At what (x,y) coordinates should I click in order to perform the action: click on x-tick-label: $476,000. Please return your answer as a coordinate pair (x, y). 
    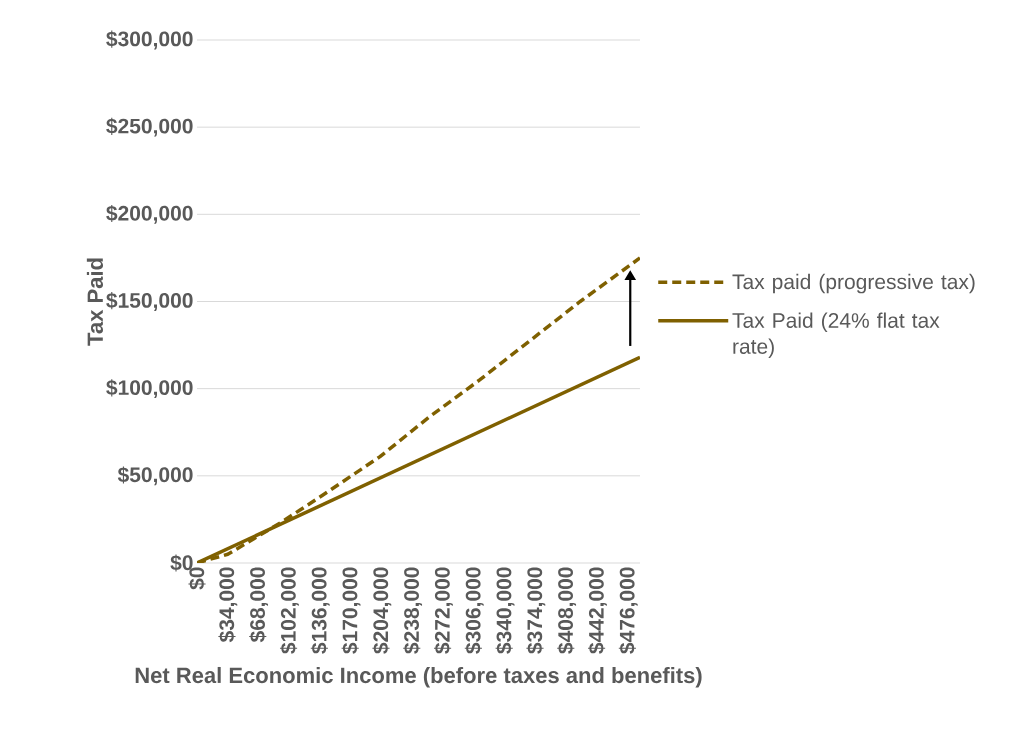
    Looking at the image, I should click on (628, 610).